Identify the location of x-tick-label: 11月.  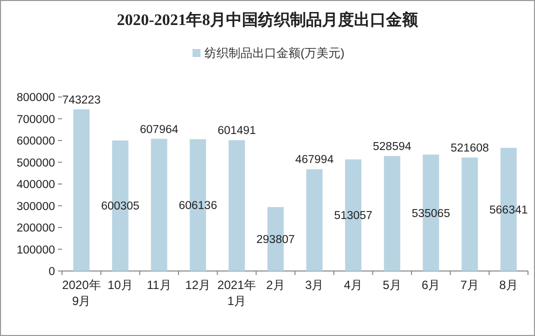
(159, 285).